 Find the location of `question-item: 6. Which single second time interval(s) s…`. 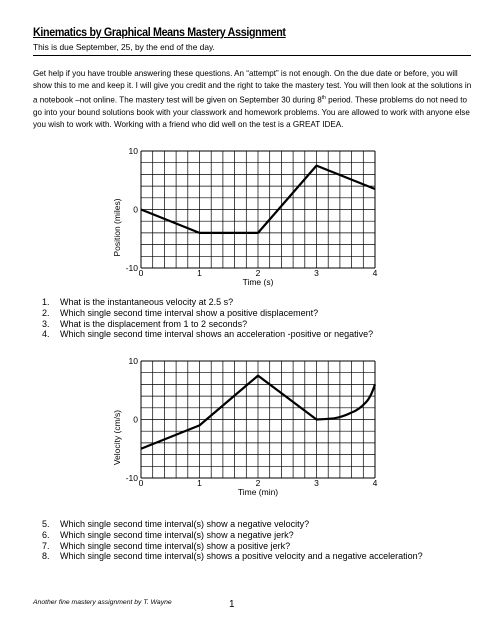

question-item: 6. Which single second time interval(s) s… is located at coordinates (252, 535).